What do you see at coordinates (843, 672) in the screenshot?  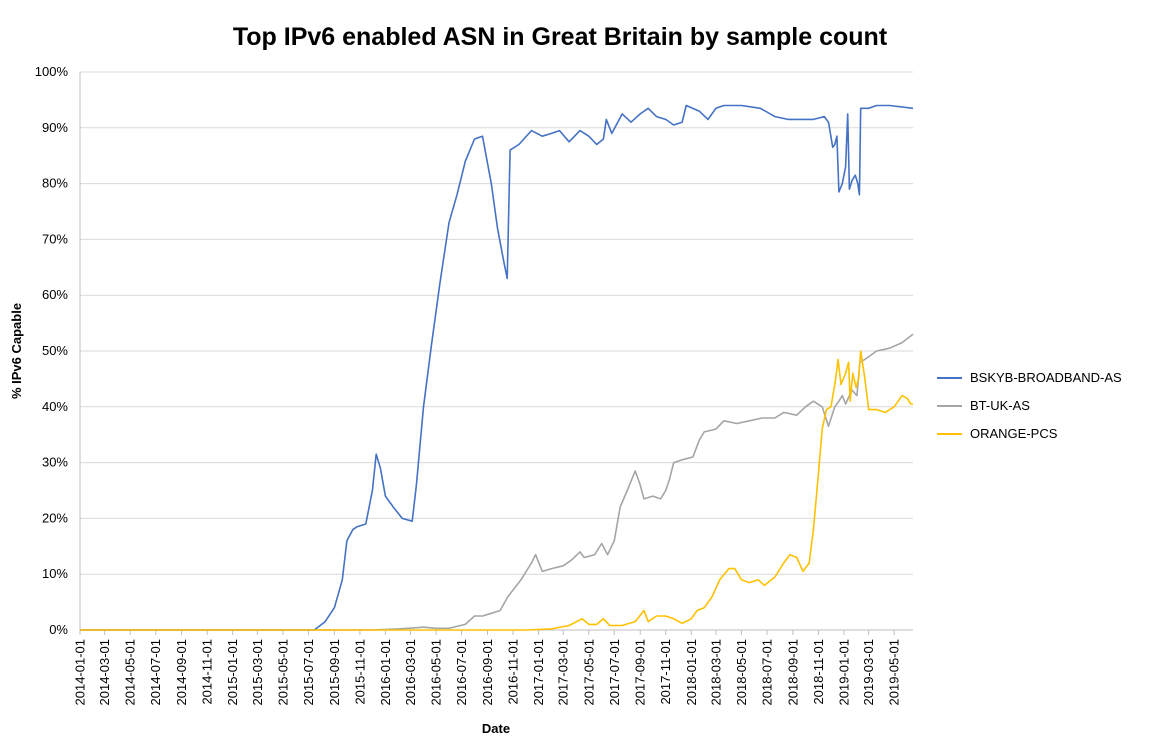 I see `x-tick-label: 2019-01-01` at bounding box center [843, 672].